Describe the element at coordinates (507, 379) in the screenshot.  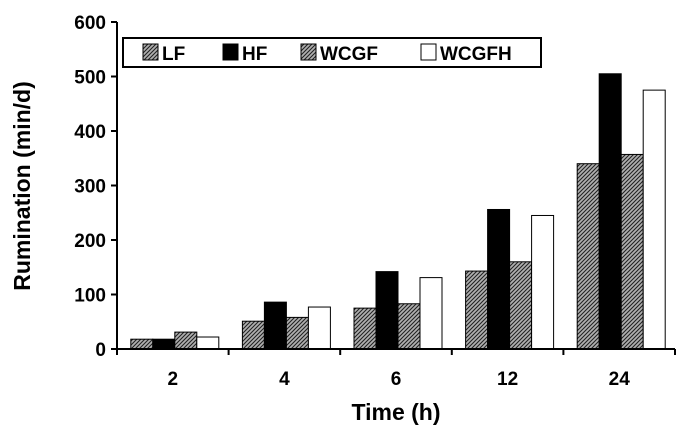
I see `x-tick-label-12: 12` at that location.